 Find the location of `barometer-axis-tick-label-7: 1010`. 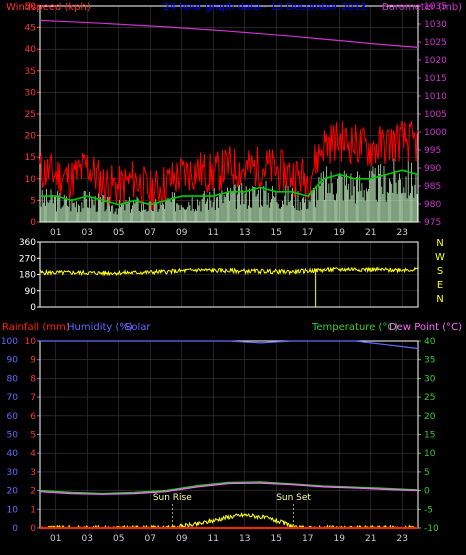

barometer-axis-tick-label-7: 1010 is located at coordinates (435, 97).